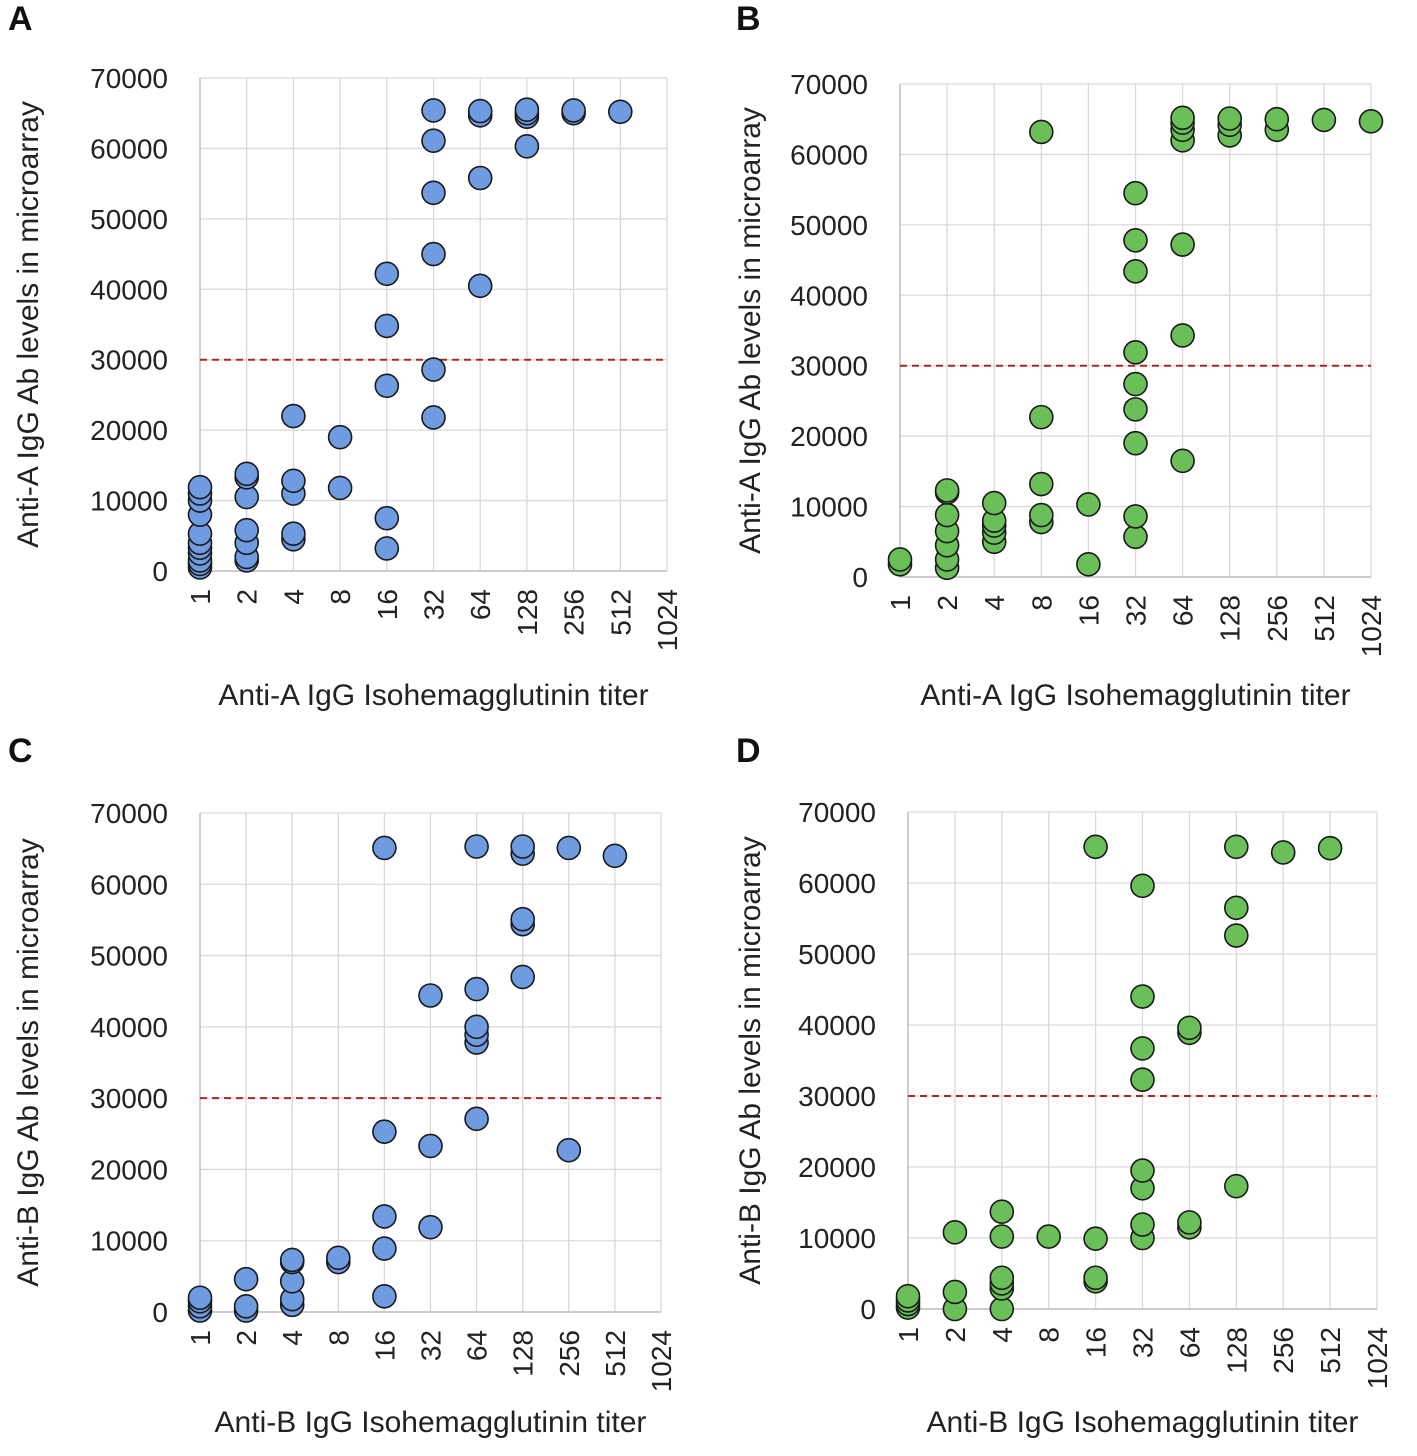 This screenshot has width=1417, height=1456. Describe the element at coordinates (994, 603) in the screenshot. I see `x-tick-label: 4` at that location.